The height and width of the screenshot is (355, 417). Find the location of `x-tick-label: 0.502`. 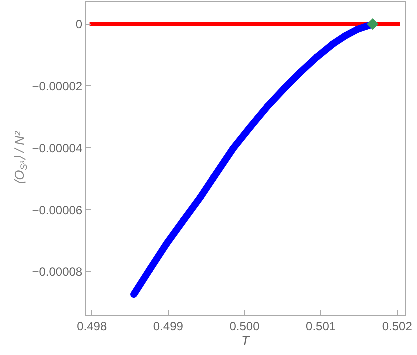

x-tick-label: 0.502 is located at coordinates (397, 326).